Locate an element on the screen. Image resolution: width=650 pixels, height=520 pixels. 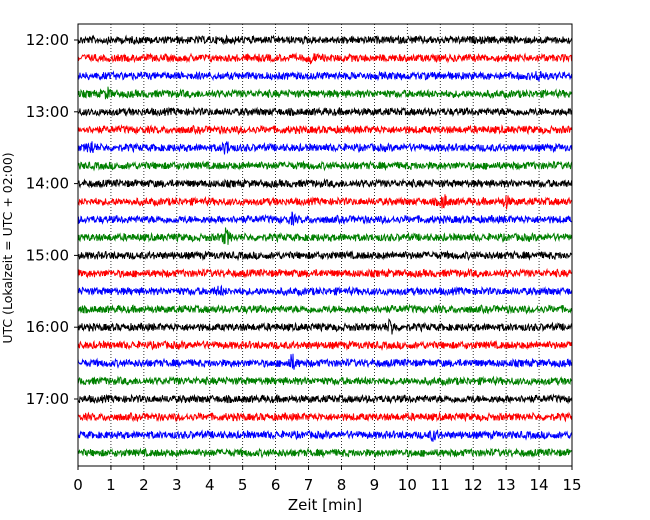
x-tick-label: 14 is located at coordinates (539, 485).